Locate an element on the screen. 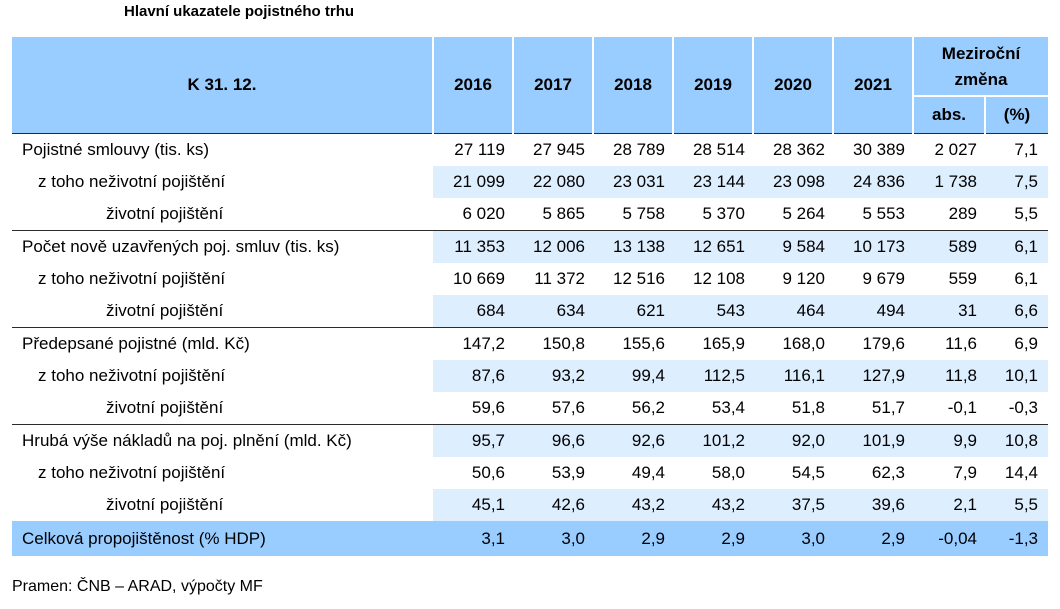 The height and width of the screenshot is (609, 1060). cell-value: 50,6 is located at coordinates (488, 472).